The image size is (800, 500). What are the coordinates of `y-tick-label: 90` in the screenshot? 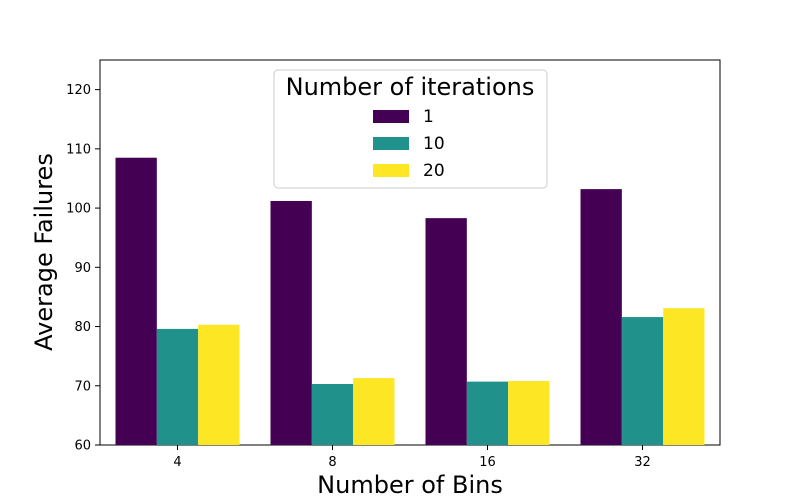 It's located at (82, 268).